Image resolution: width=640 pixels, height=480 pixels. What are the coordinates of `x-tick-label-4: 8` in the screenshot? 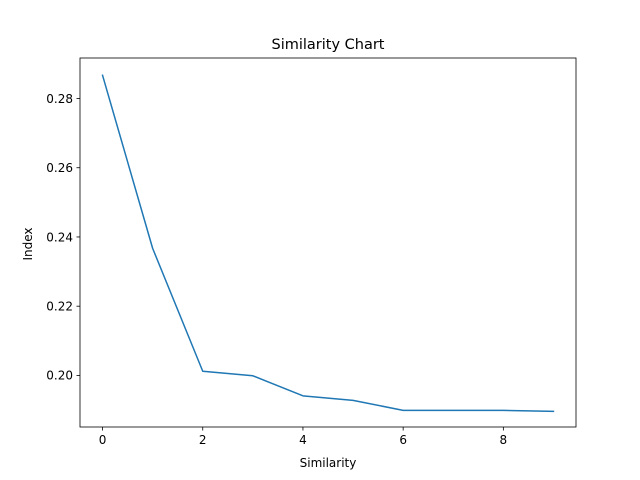 It's located at (504, 440).